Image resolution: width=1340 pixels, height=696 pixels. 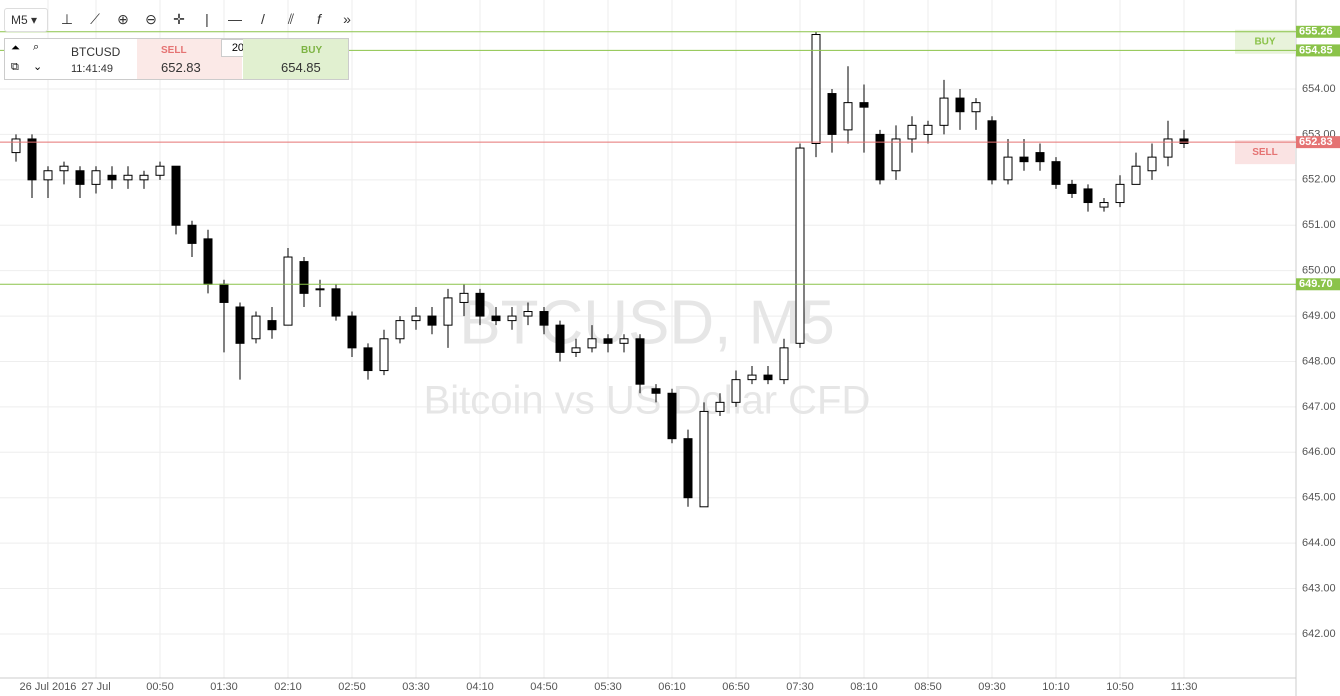 What do you see at coordinates (67, 19) in the screenshot?
I see `indicators-button: ⊥` at bounding box center [67, 19].